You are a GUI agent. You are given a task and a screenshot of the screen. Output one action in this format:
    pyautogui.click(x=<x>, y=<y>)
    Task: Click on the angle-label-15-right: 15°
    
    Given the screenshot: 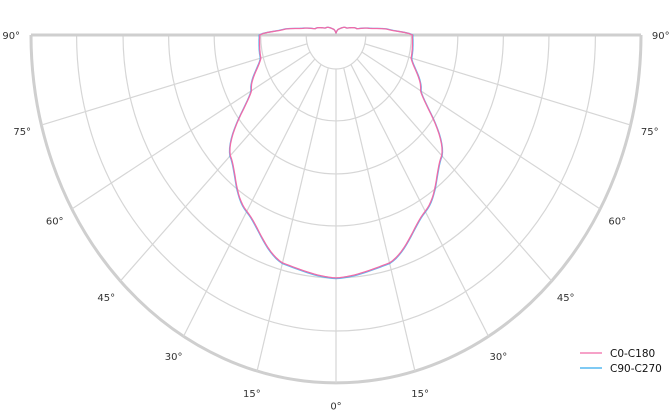 What is the action you would take?
    pyautogui.click(x=420, y=394)
    